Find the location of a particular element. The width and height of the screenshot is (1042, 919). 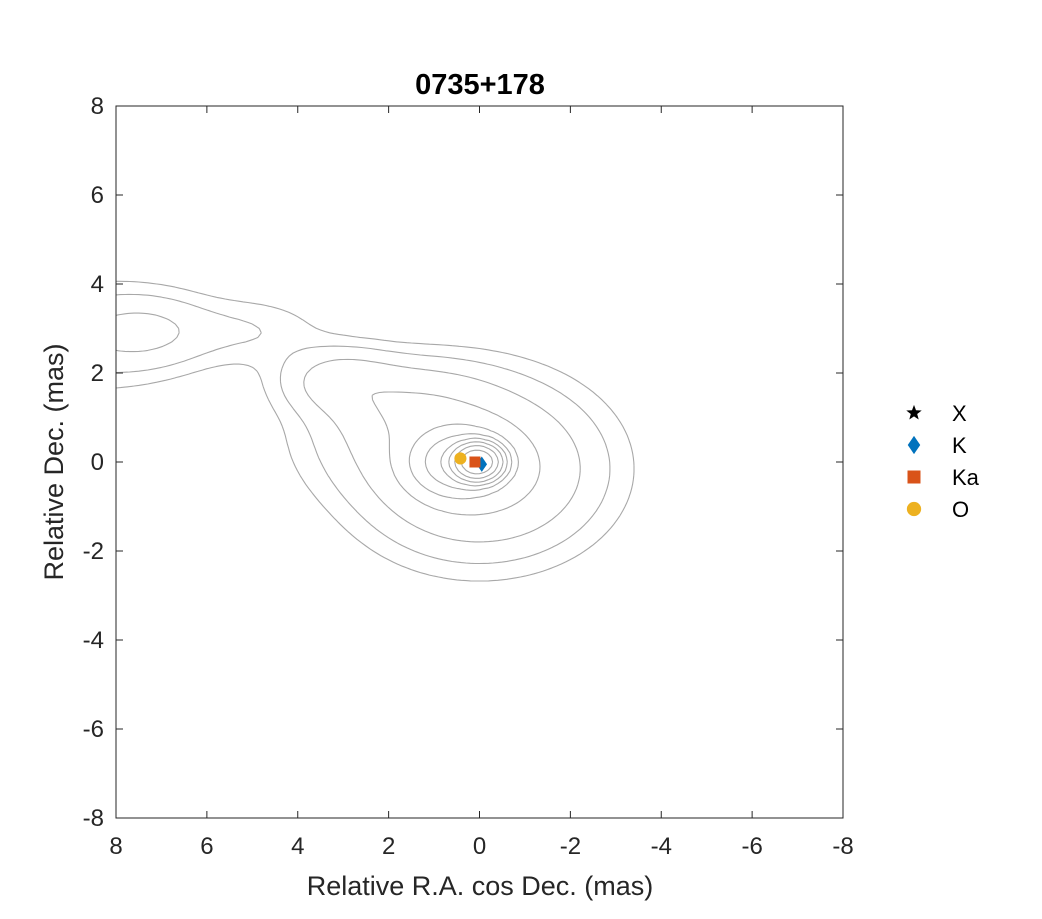

legend-marker-ka is located at coordinates (914, 477).